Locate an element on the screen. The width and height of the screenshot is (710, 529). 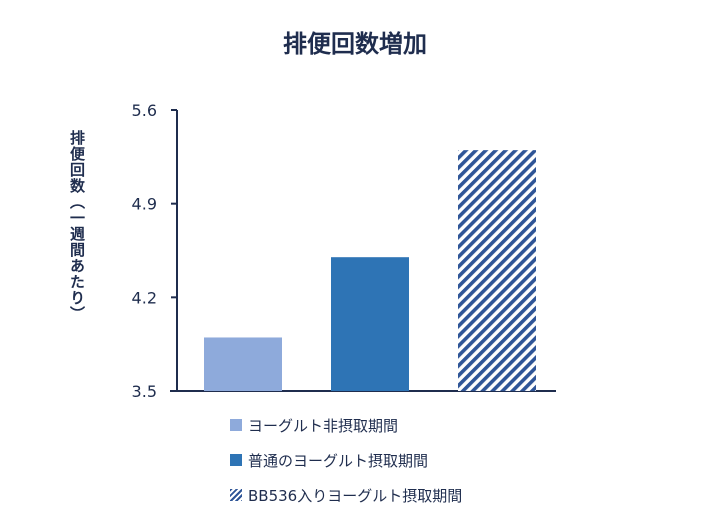
y-tick-label: 5.6 is located at coordinates (144, 110).